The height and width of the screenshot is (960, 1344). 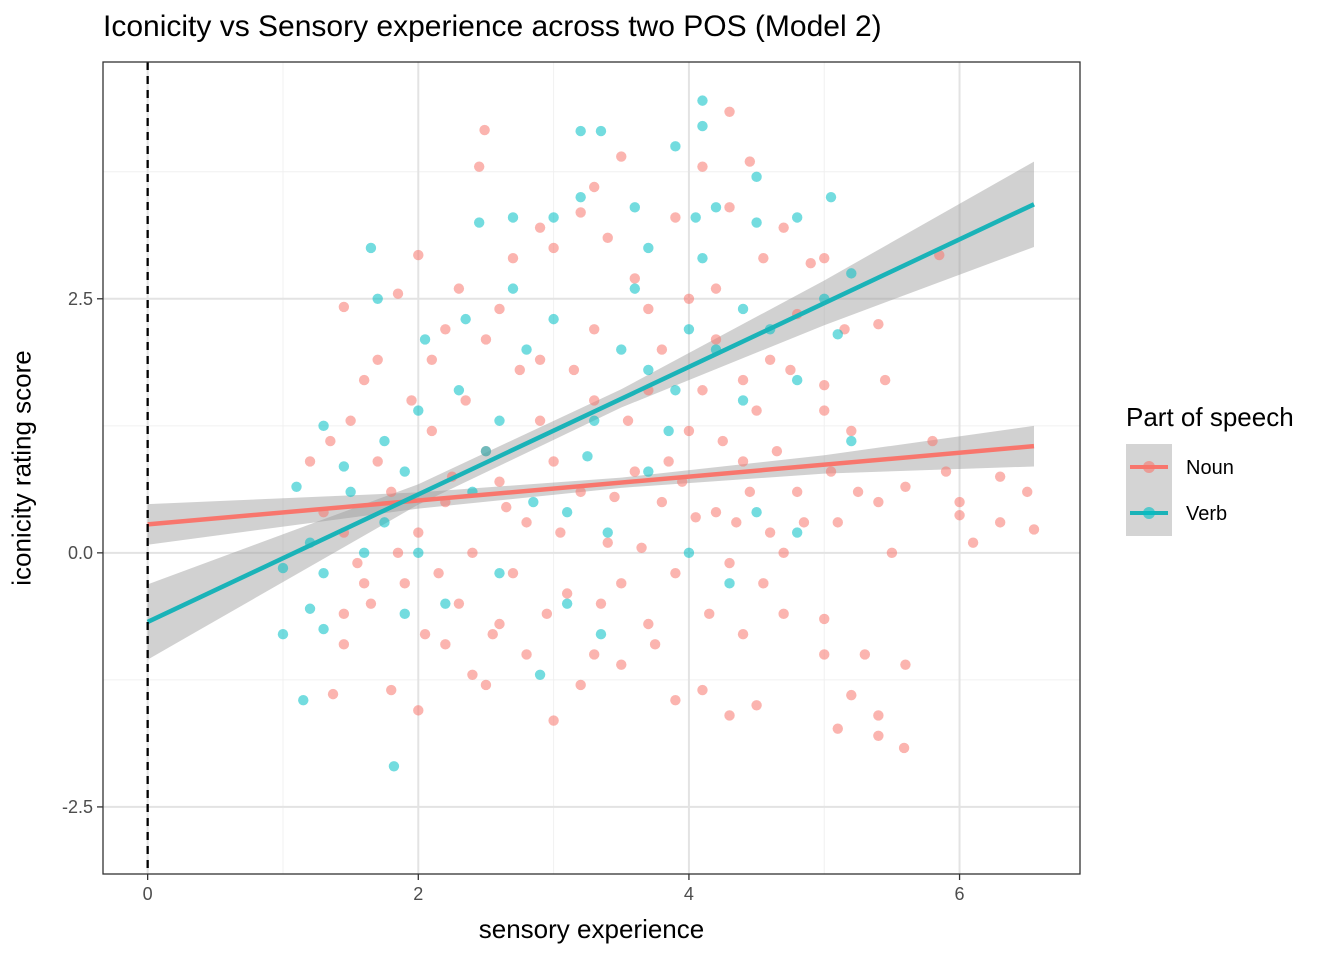 I want to click on y-axis-label: iconicity rating score, so click(x=21, y=468).